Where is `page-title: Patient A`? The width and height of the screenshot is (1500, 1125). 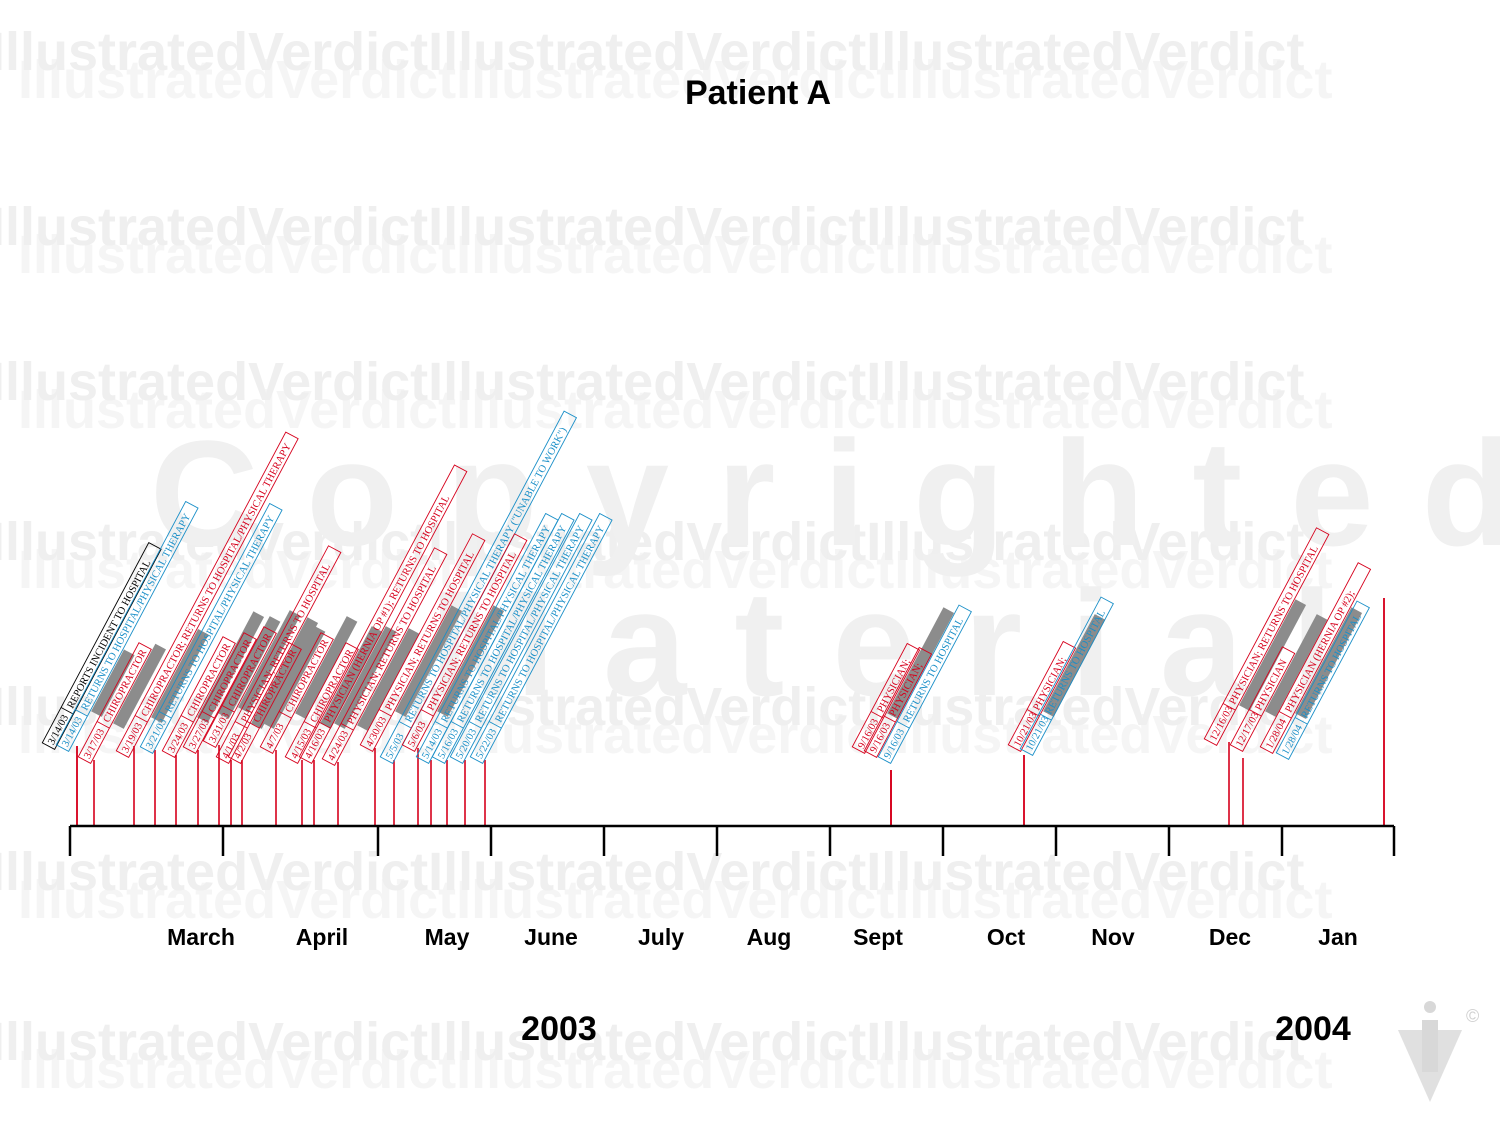 page-title: Patient A is located at coordinates (758, 93).